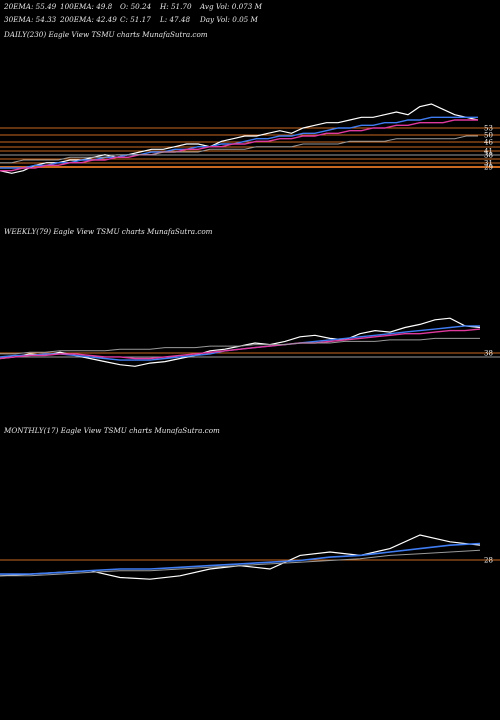  I want to click on daily-level-label: 29, so click(488, 168).